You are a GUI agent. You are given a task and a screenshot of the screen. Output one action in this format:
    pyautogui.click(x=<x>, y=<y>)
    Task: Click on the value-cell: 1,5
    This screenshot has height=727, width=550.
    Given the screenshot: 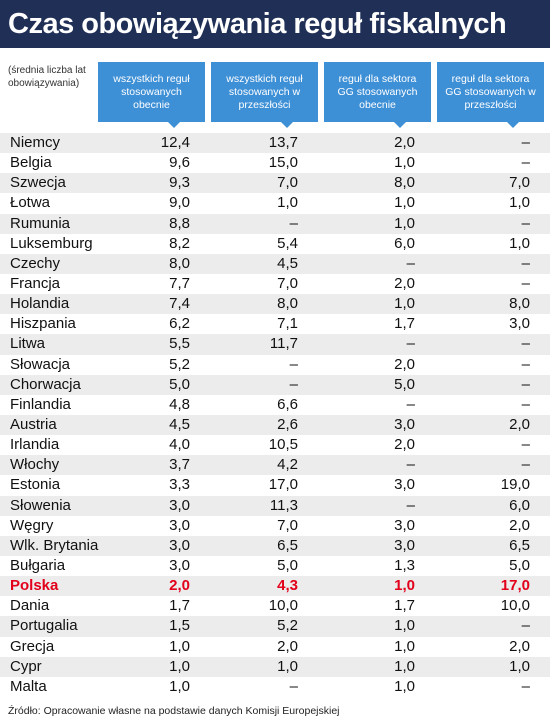 What is the action you would take?
    pyautogui.click(x=179, y=626)
    